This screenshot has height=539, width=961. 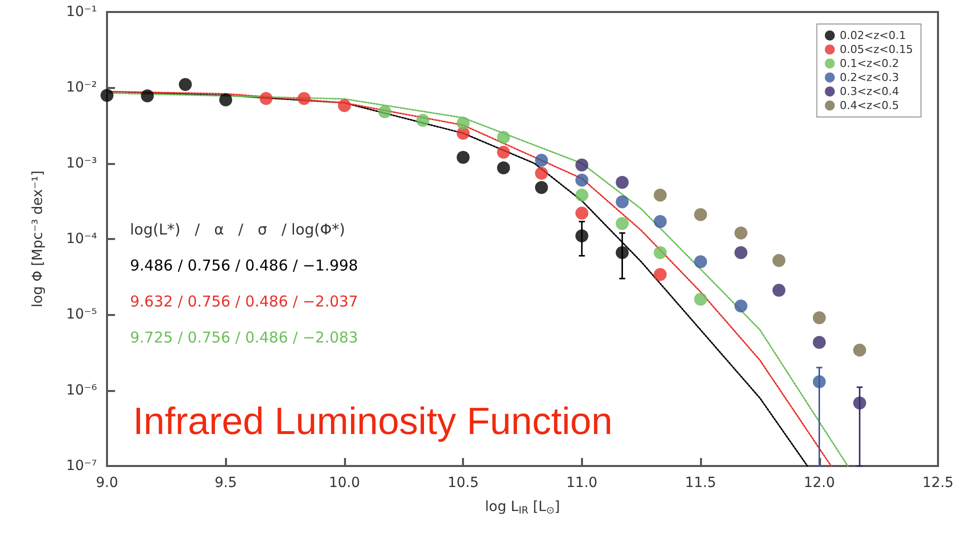 What do you see at coordinates (81, 314) in the screenshot?
I see `y-tick-label: 10⁻⁵` at bounding box center [81, 314].